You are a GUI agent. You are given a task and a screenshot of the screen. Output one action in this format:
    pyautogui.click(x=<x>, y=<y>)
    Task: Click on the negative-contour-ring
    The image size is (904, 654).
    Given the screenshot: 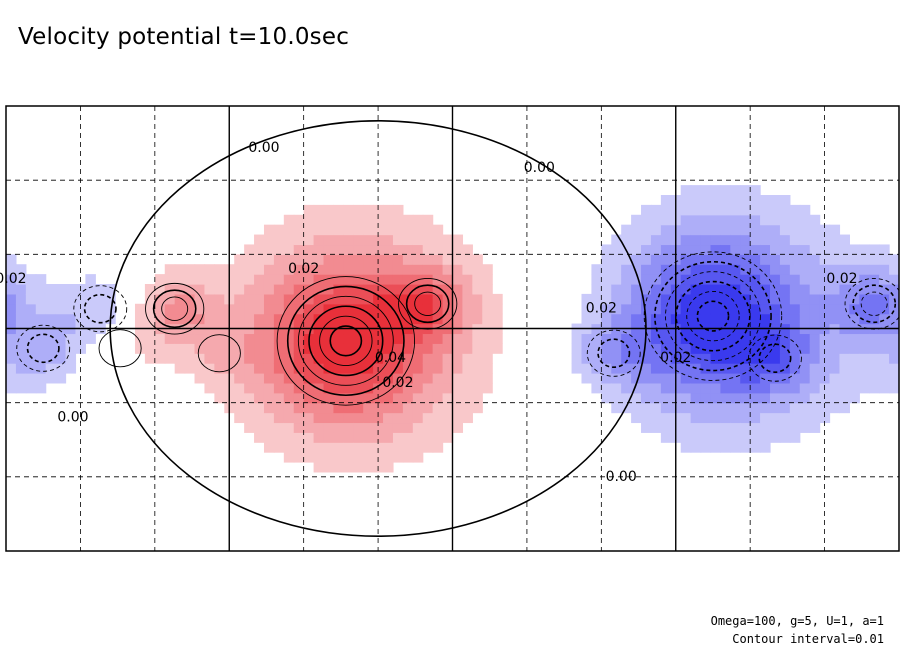 What is the action you would take?
    pyautogui.click(x=713, y=316)
    